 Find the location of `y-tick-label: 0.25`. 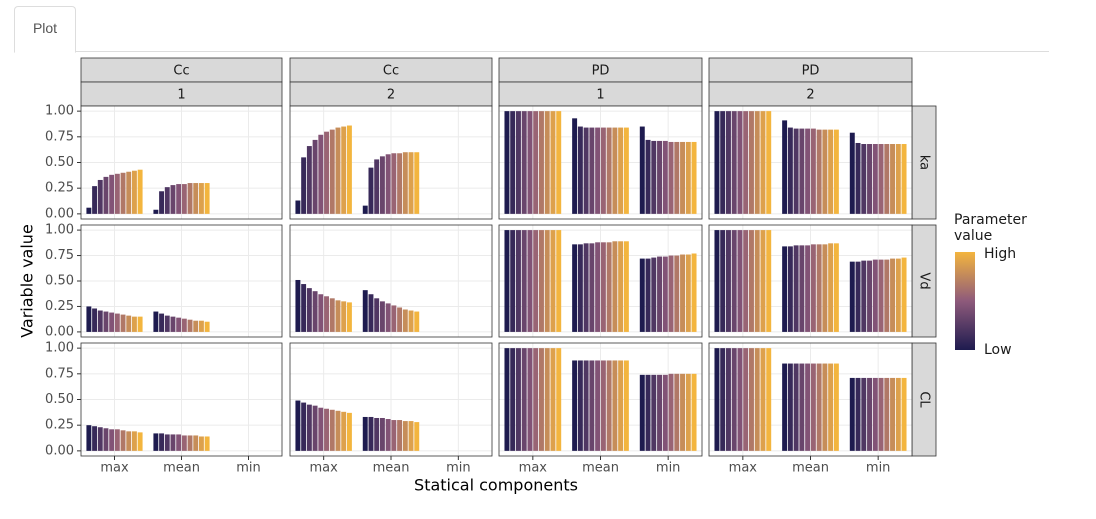

y-tick-label: 0.25 is located at coordinates (59, 188).